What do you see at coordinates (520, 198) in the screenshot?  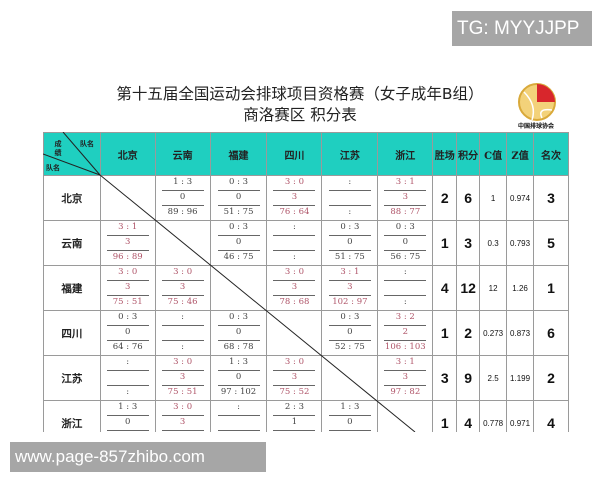 I see `stat-z: 0.974` at bounding box center [520, 198].